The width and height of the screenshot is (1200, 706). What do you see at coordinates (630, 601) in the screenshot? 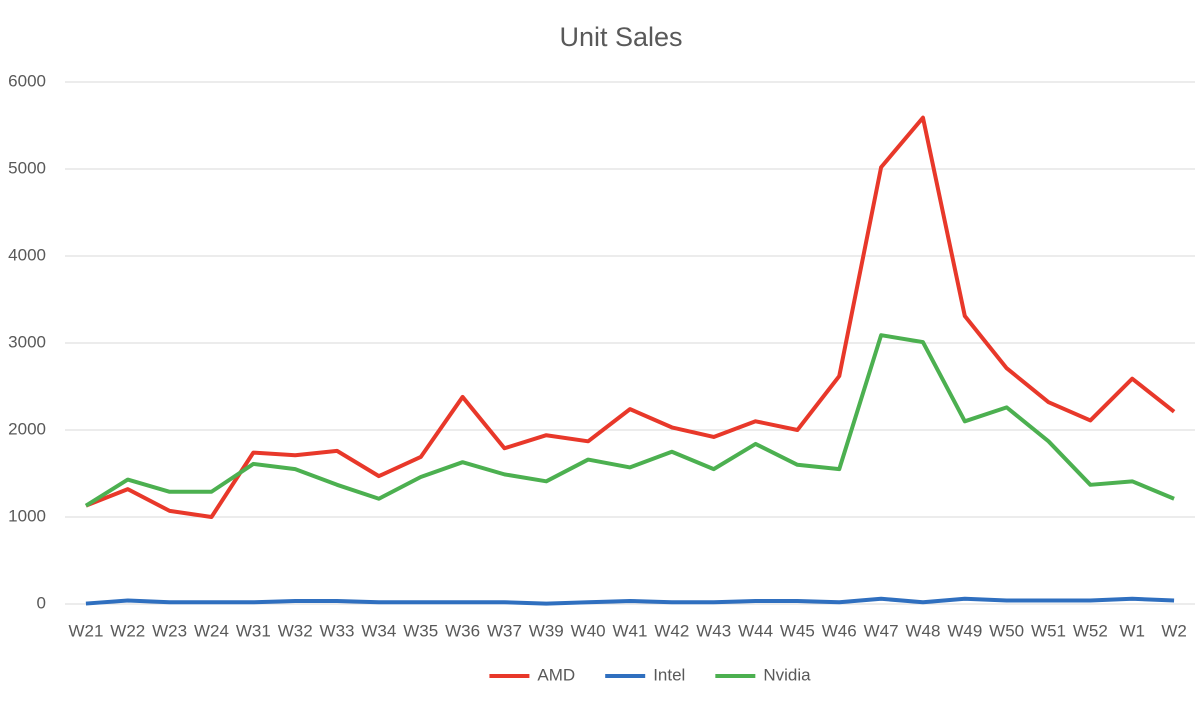
I see `series-line` at bounding box center [630, 601].